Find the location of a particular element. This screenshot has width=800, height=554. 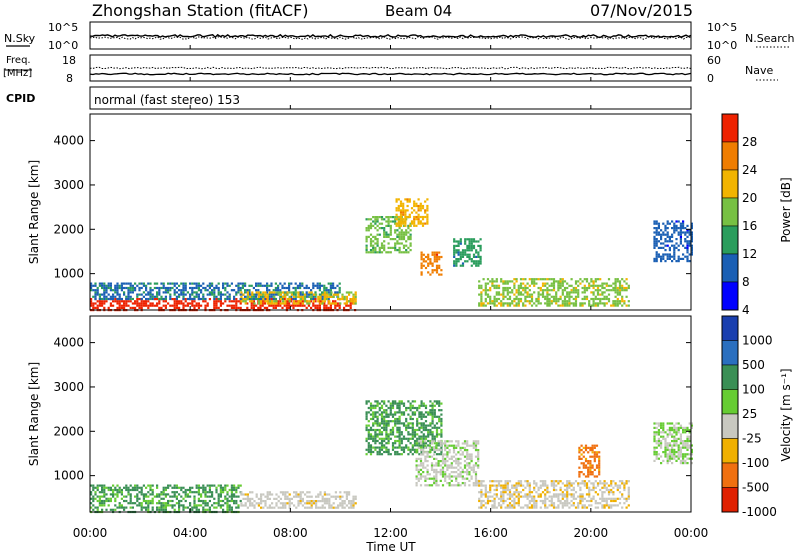

noise-right-tick-bottom: 10^0 is located at coordinates (722, 45).